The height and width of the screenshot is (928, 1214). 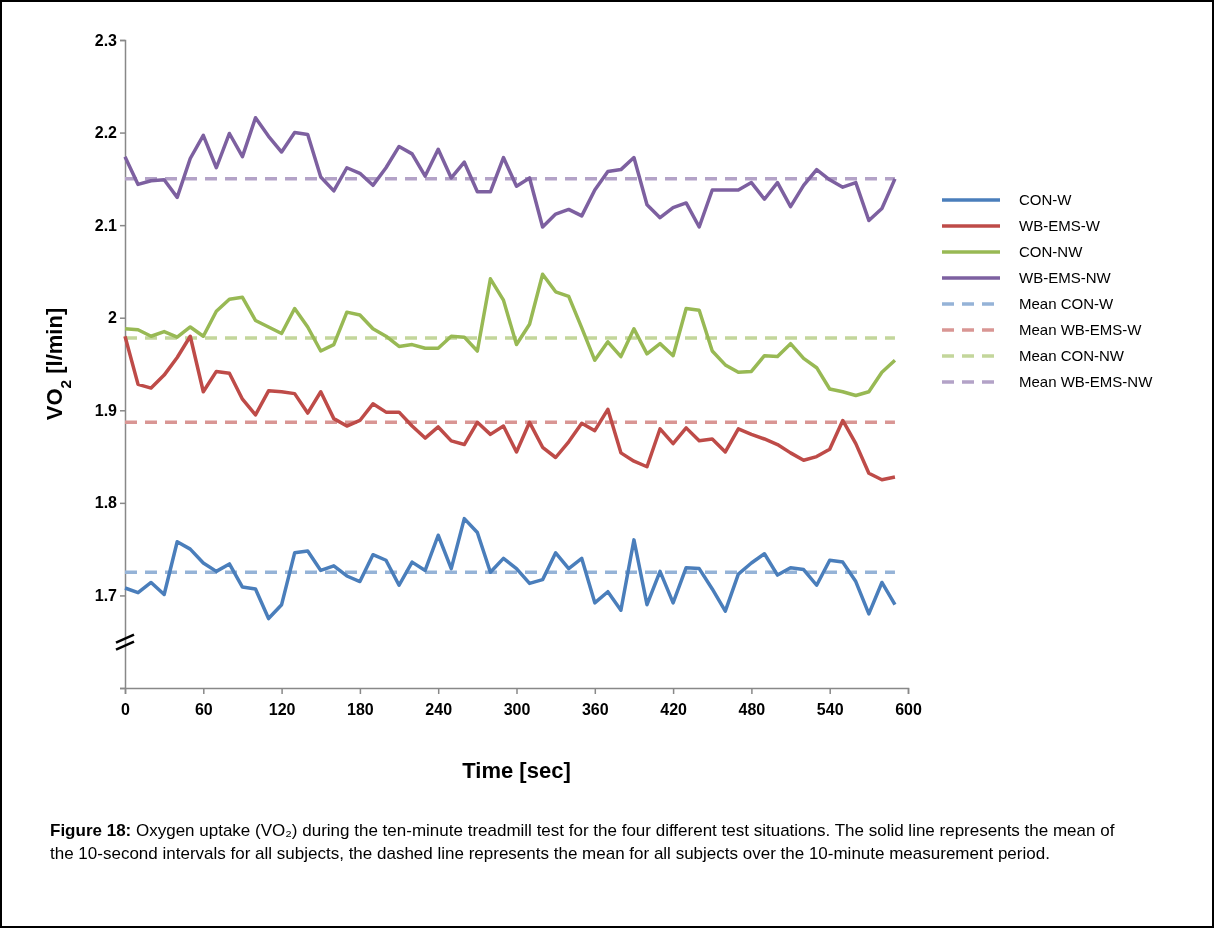 What do you see at coordinates (516, 770) in the screenshot?
I see `x-axis-title: Time [sec]` at bounding box center [516, 770].